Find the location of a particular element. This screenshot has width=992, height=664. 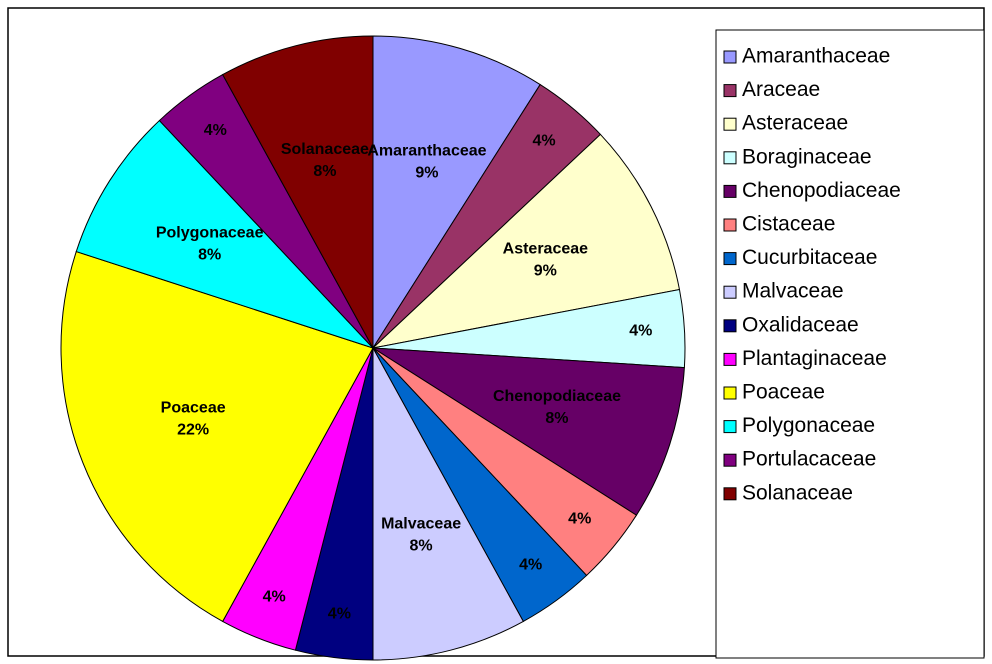

data-label-name: Solanaceae is located at coordinates (325, 149).